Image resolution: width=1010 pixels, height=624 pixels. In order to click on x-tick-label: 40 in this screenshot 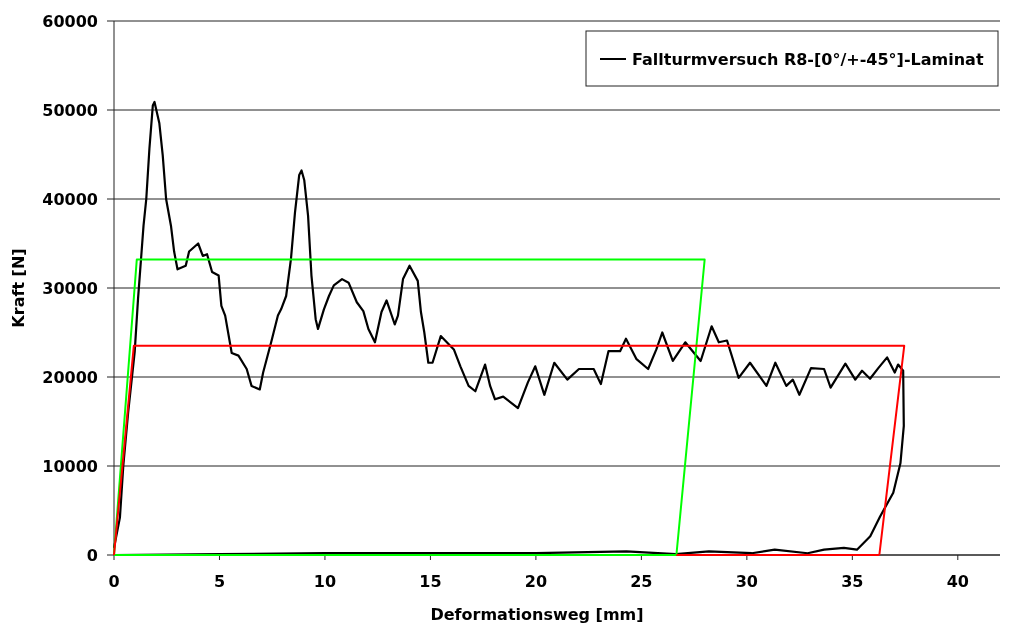, I will do `click(957, 581)`.